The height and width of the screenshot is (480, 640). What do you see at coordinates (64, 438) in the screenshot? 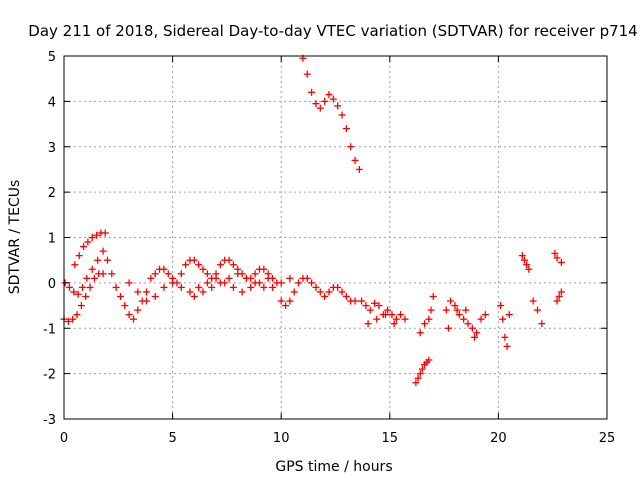
I see `x-tick-label: 0` at bounding box center [64, 438].